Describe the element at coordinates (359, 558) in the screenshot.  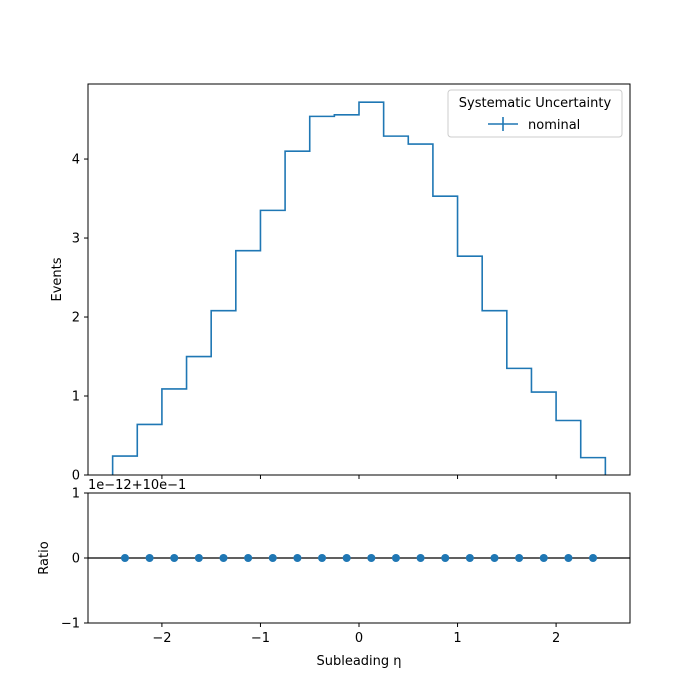
I see `ratio-plot-area` at that location.